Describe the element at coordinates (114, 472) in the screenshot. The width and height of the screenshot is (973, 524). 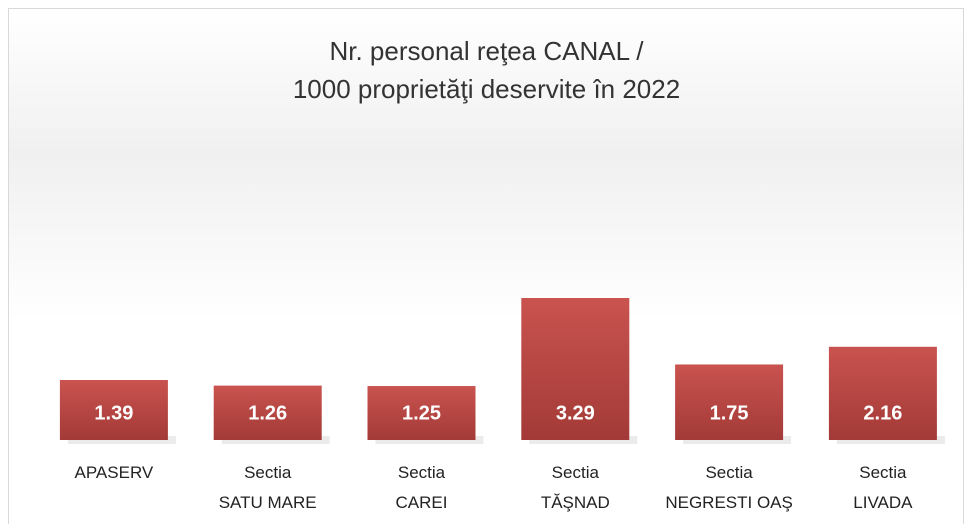
I see `x-tick-label: APASERV` at that location.